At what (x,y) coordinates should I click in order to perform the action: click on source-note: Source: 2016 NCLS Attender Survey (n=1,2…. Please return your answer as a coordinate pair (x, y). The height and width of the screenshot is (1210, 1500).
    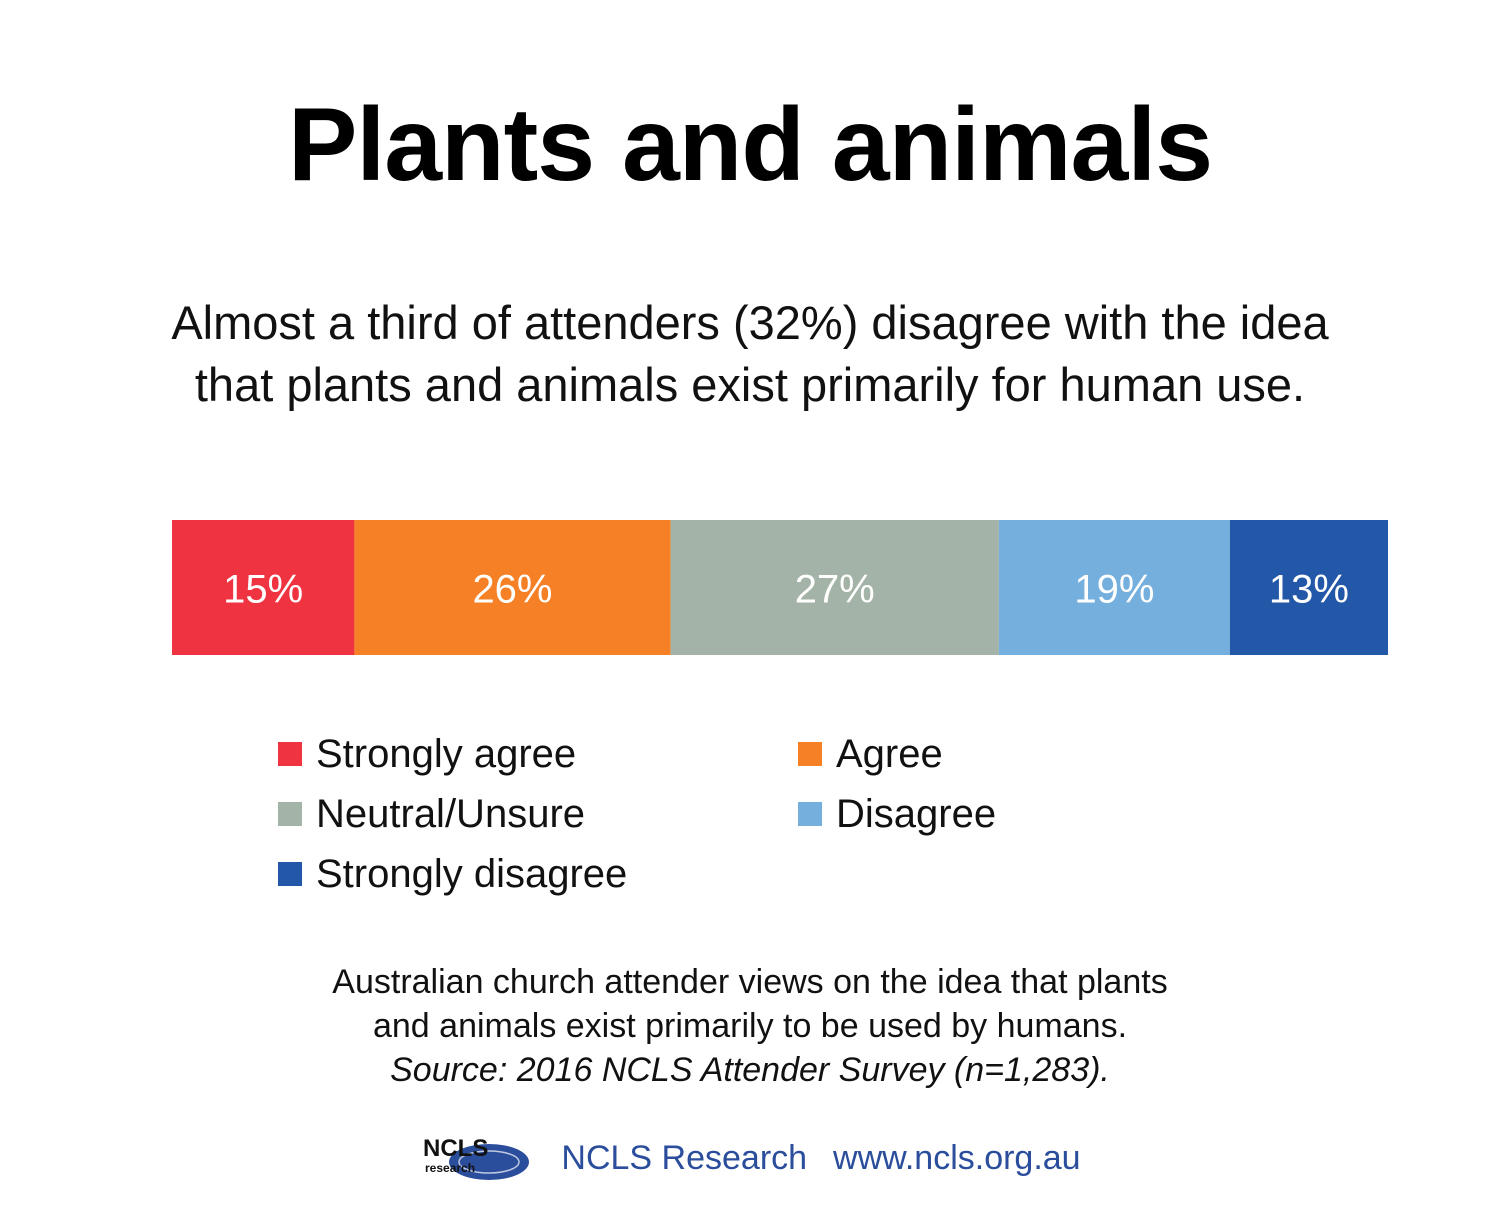
    Looking at the image, I should click on (750, 1070).